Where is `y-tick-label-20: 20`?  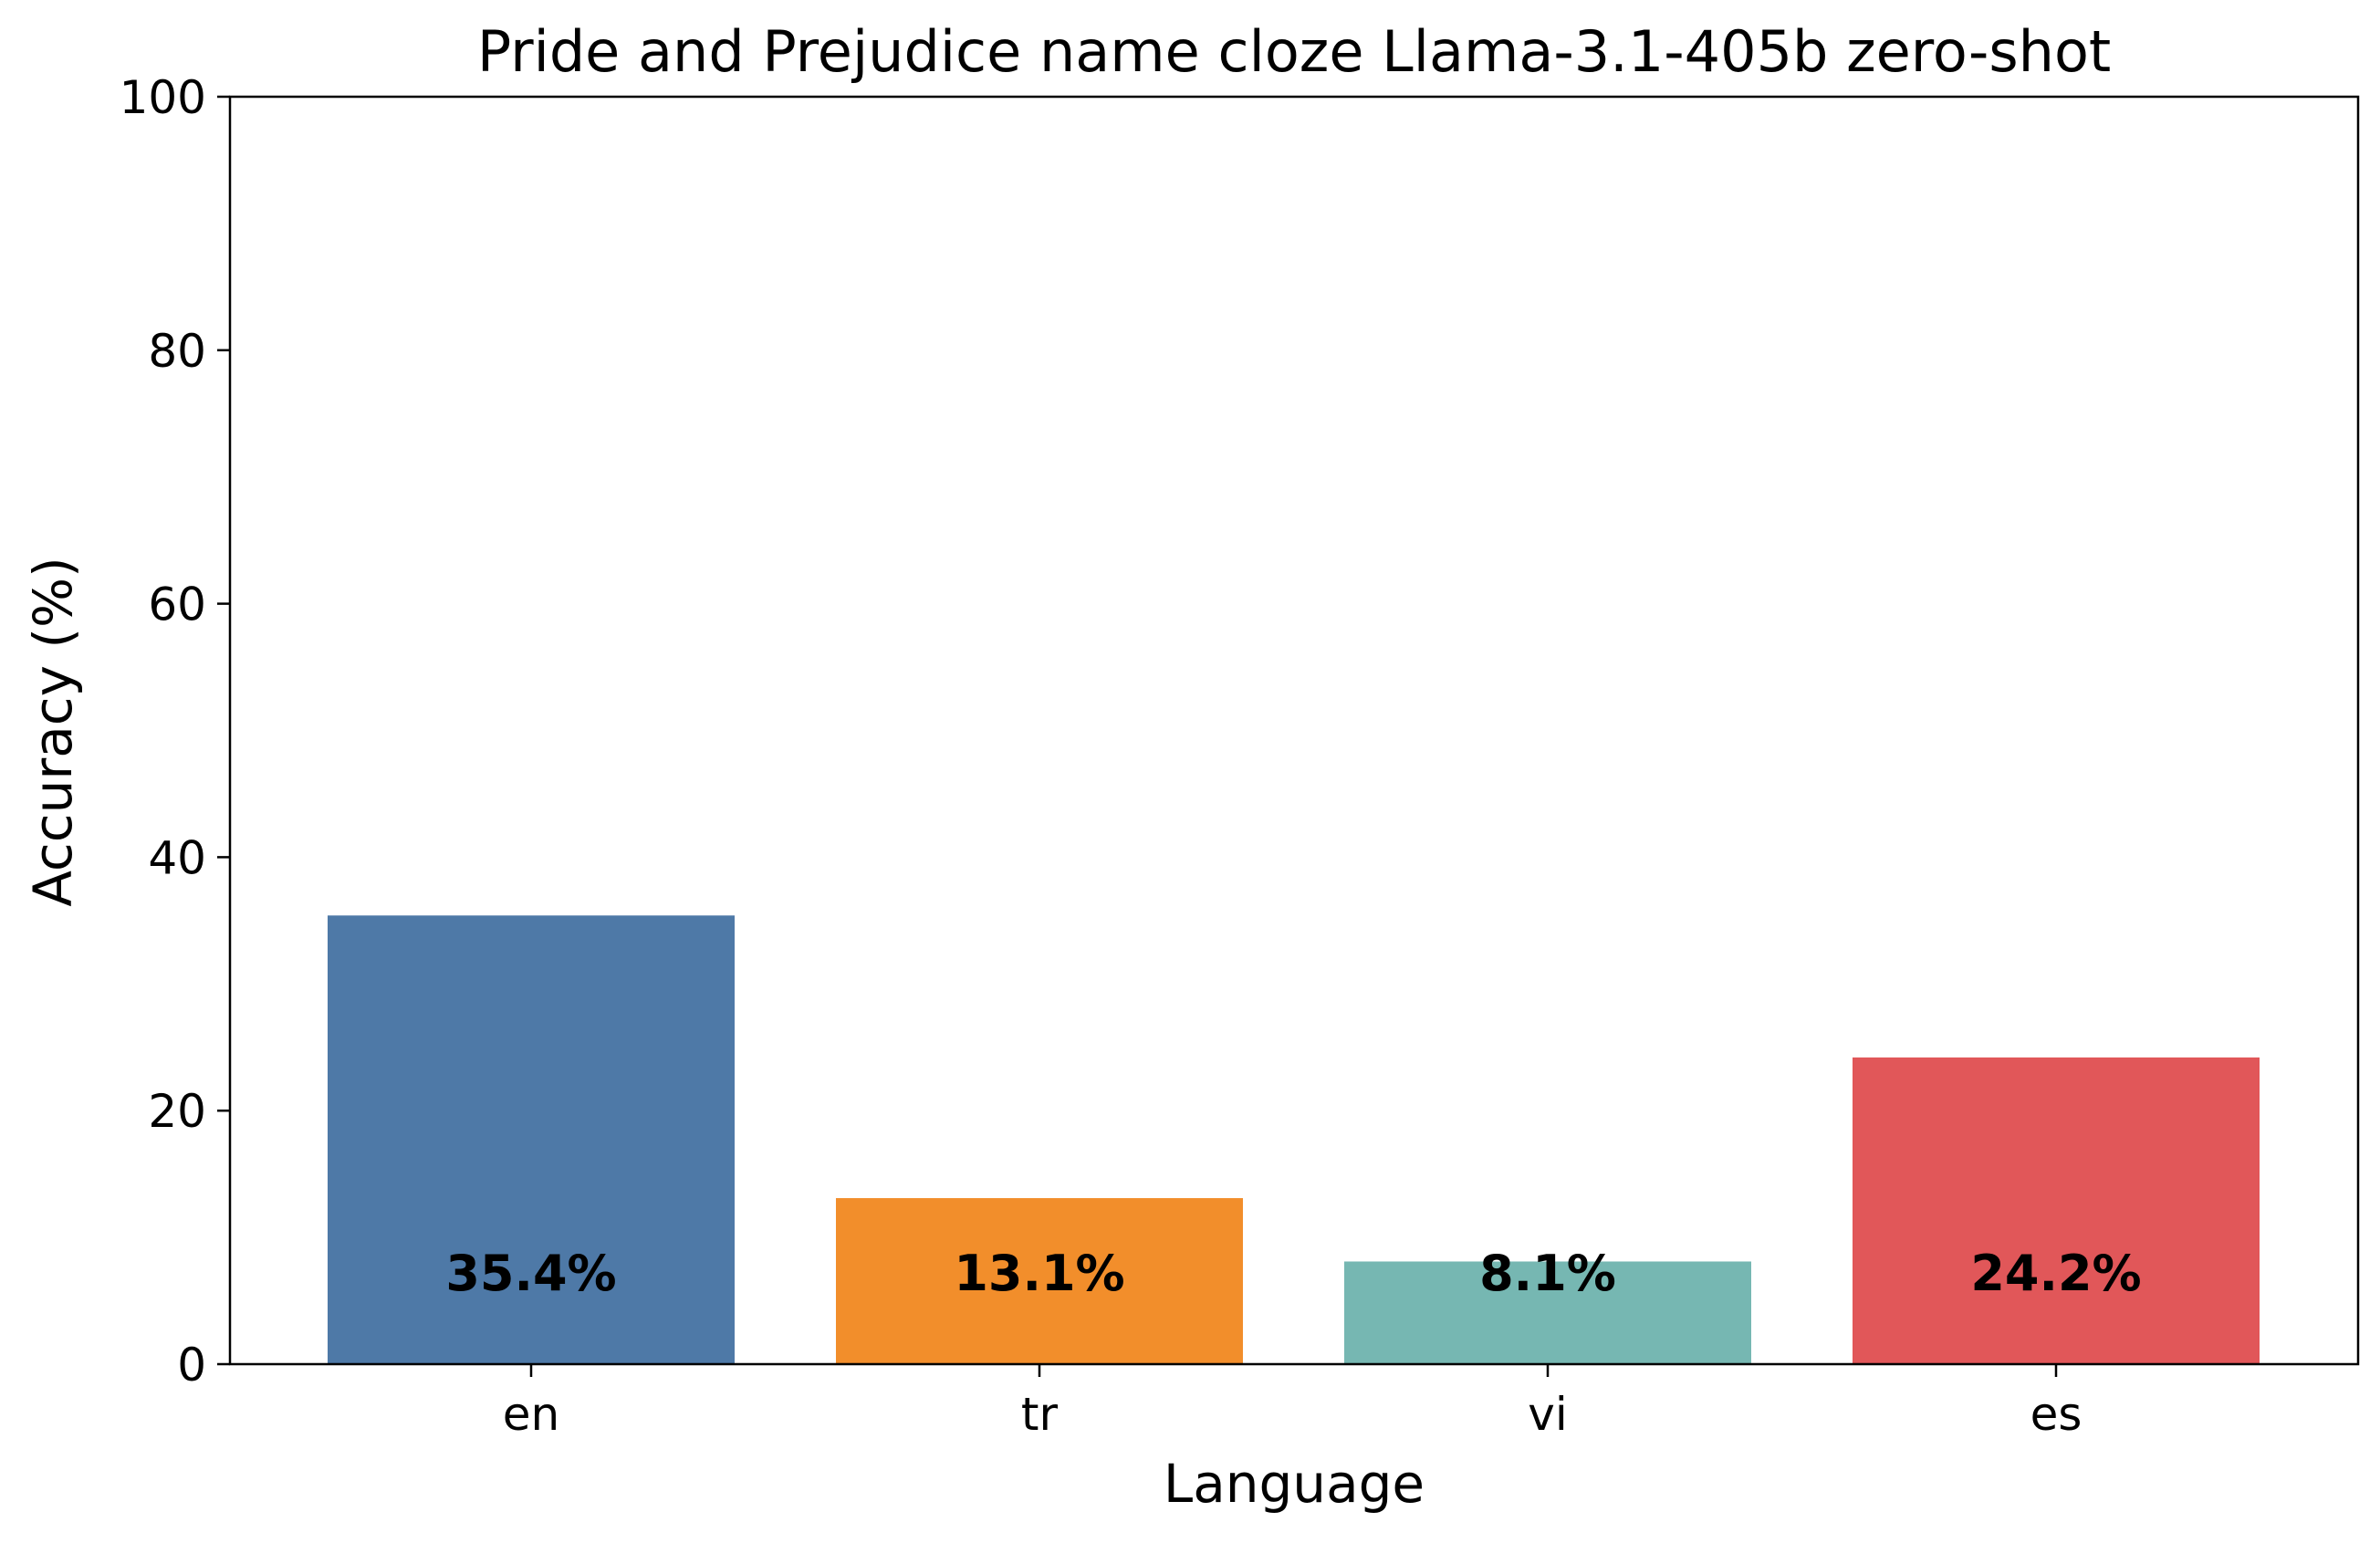
y-tick-label-20: 20 is located at coordinates (177, 1111).